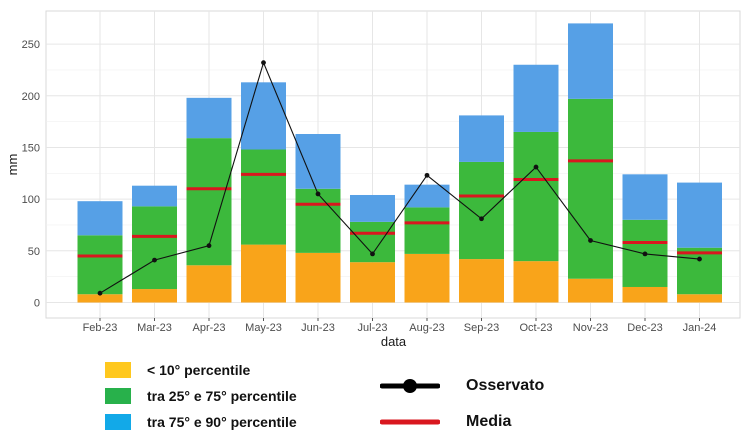  I want to click on x-tick-label: Feb-23, so click(100, 328).